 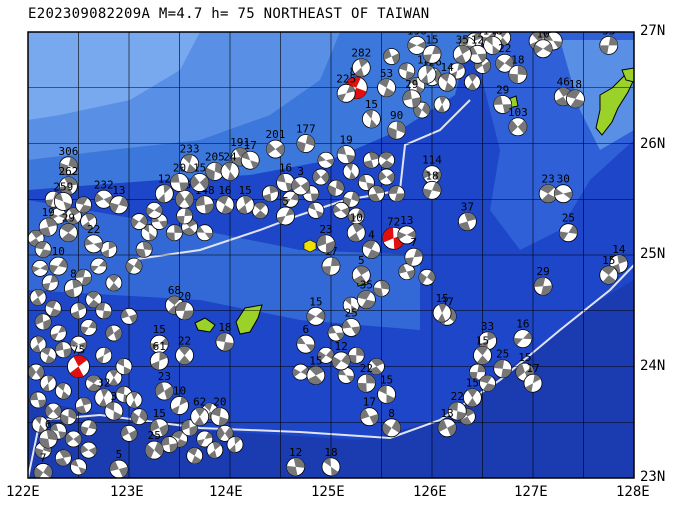 I want to click on depth-label: 6, so click(x=305, y=329).